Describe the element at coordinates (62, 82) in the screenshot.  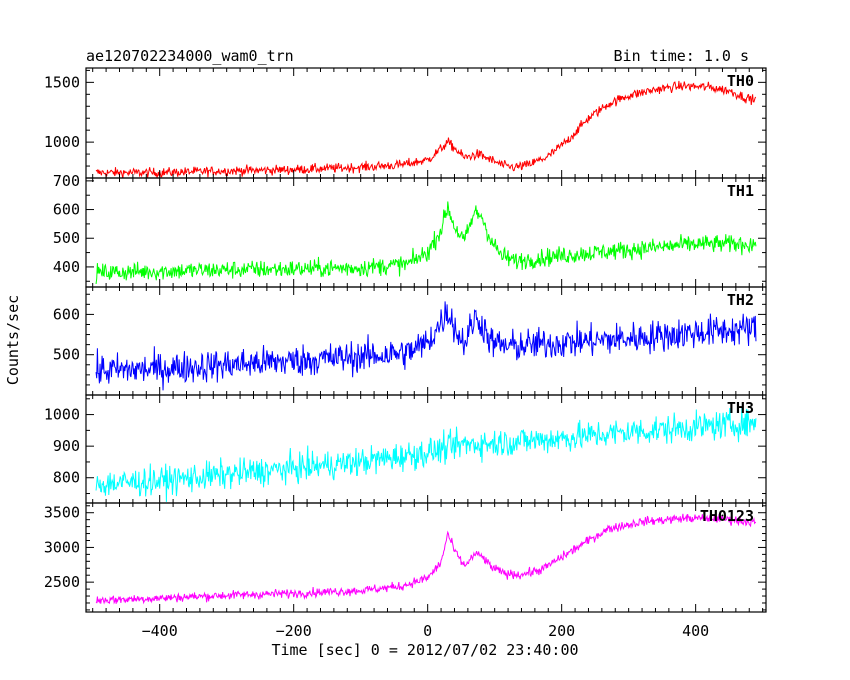
I see `y-tick-label: 1500` at that location.